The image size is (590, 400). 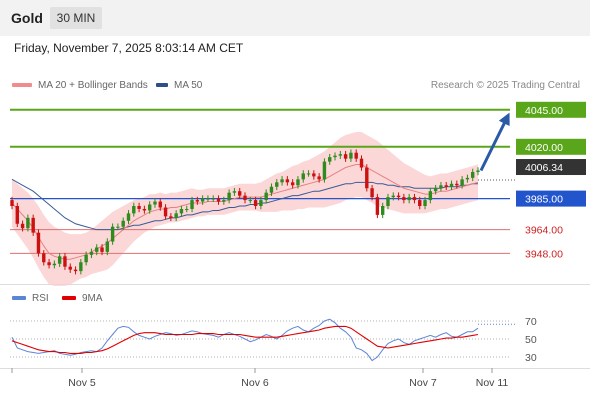 What do you see at coordinates (188, 85) in the screenshot?
I see `legend-label-ma50: MA 50` at bounding box center [188, 85].